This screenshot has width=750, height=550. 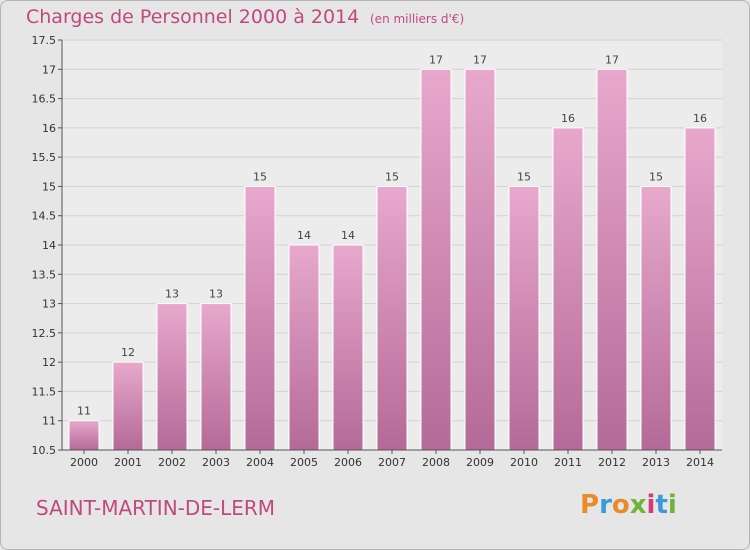 What do you see at coordinates (612, 259) in the screenshot?
I see `bar-2012` at bounding box center [612, 259].